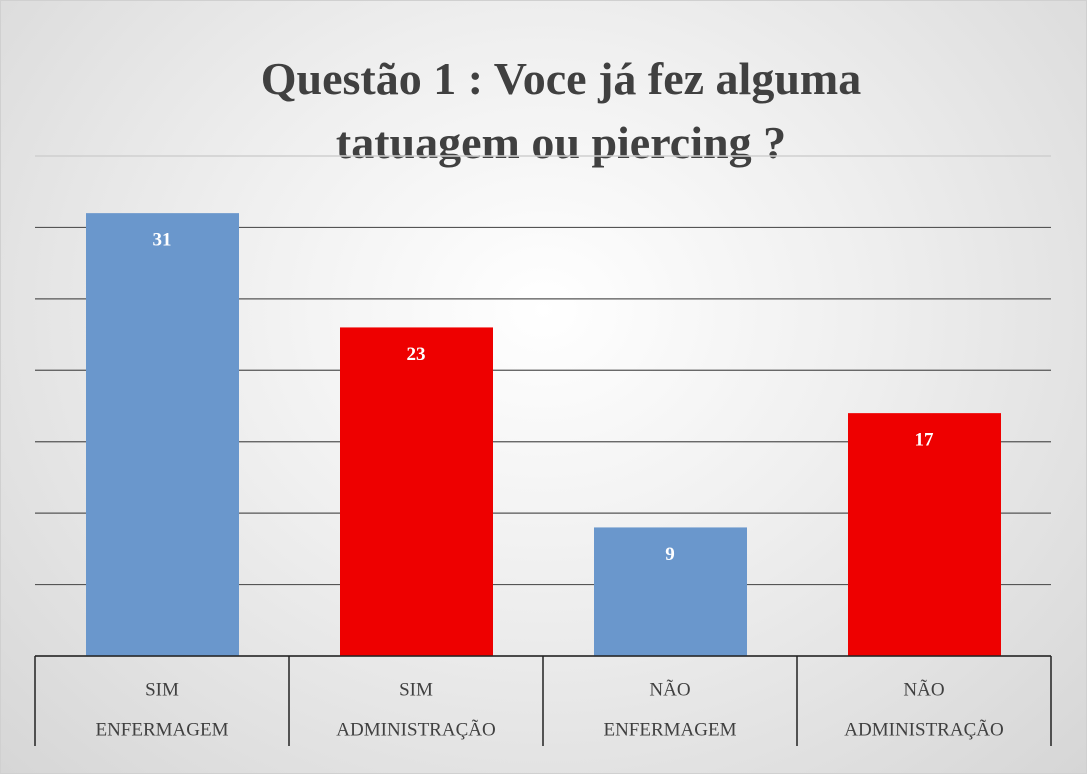 Image resolution: width=1087 pixels, height=774 pixels. Describe the element at coordinates (416, 354) in the screenshot. I see `data-label: 23` at that location.